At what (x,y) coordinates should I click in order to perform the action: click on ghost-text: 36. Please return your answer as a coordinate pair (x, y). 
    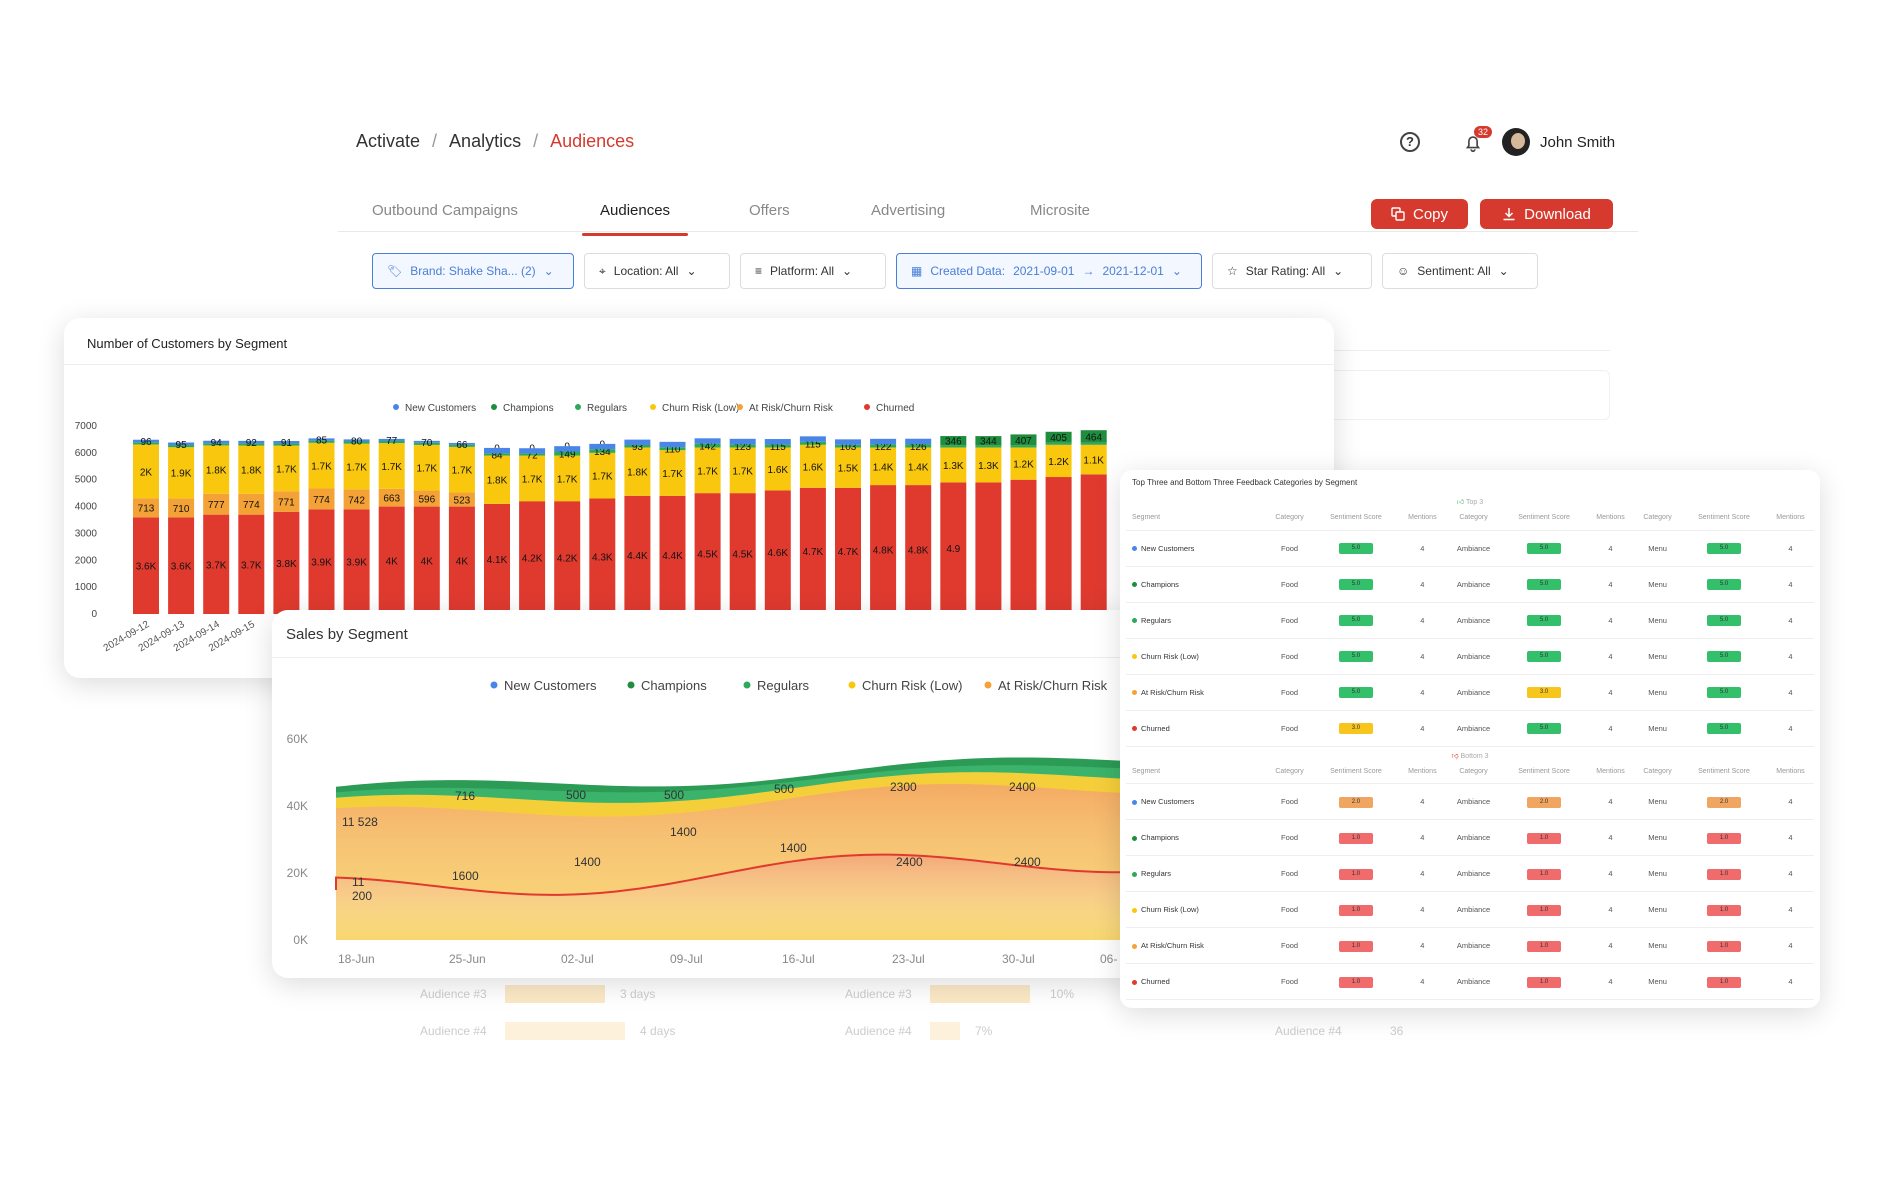
    Looking at the image, I should click on (1397, 1031).